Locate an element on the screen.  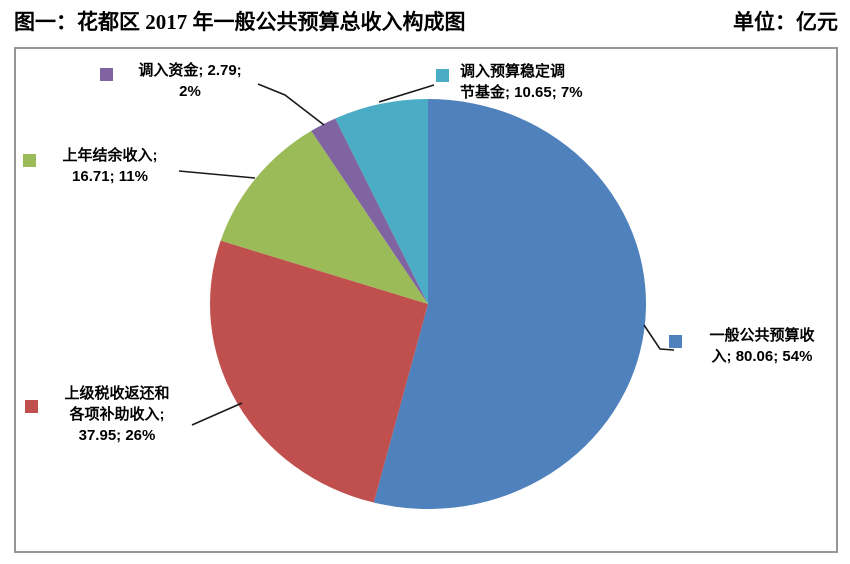
pie-label-stabilization-fund: 调入预算稳定调 节基金; 10.65; 7% is located at coordinates (560, 82).